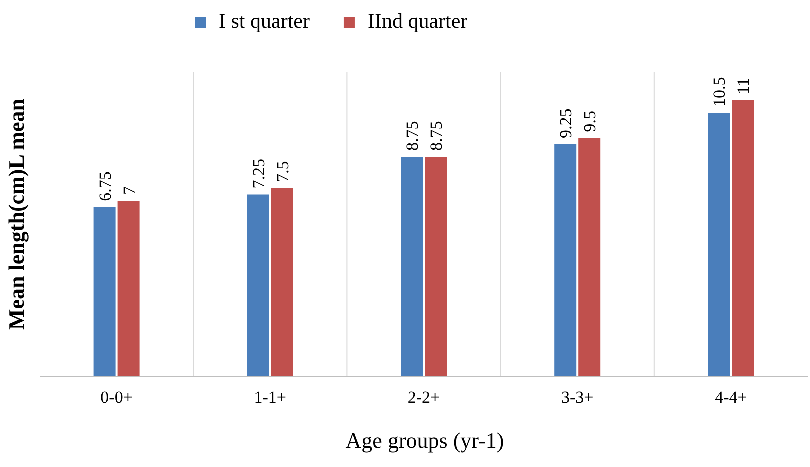 The width and height of the screenshot is (810, 467). What do you see at coordinates (258, 174) in the screenshot?
I see `data-label: 7.25` at bounding box center [258, 174].